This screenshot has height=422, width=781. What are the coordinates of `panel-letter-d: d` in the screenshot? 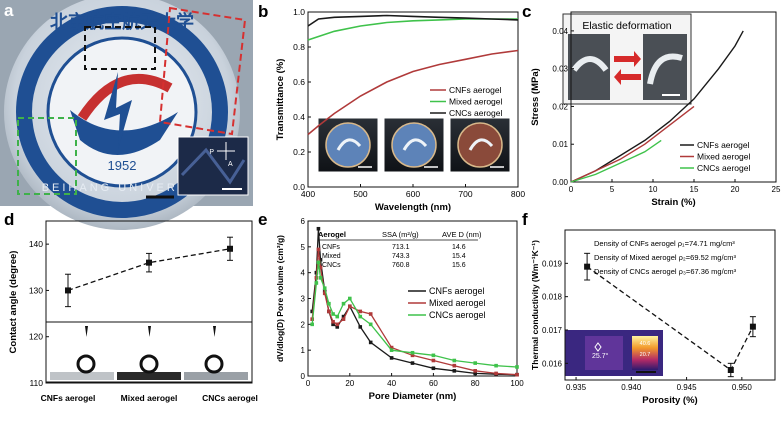 It's located at (9, 219).